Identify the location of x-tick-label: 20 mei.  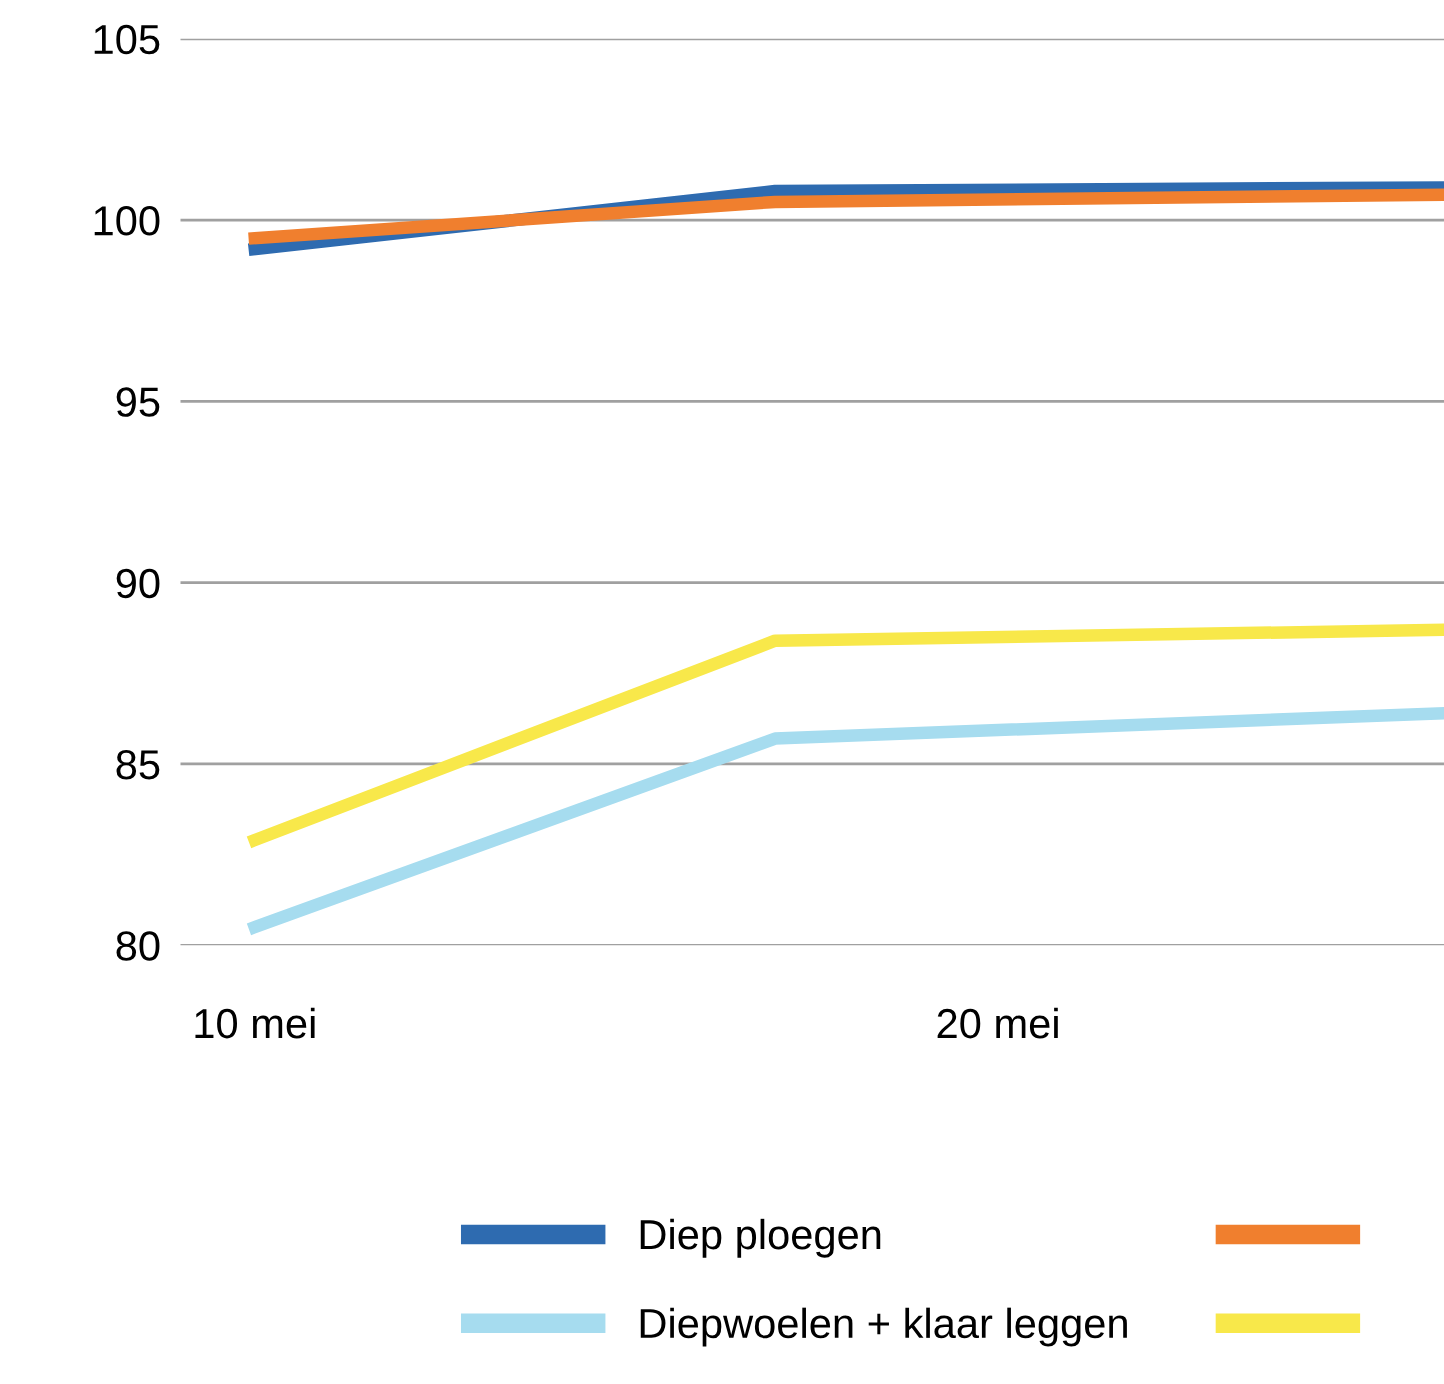
(997, 1023).